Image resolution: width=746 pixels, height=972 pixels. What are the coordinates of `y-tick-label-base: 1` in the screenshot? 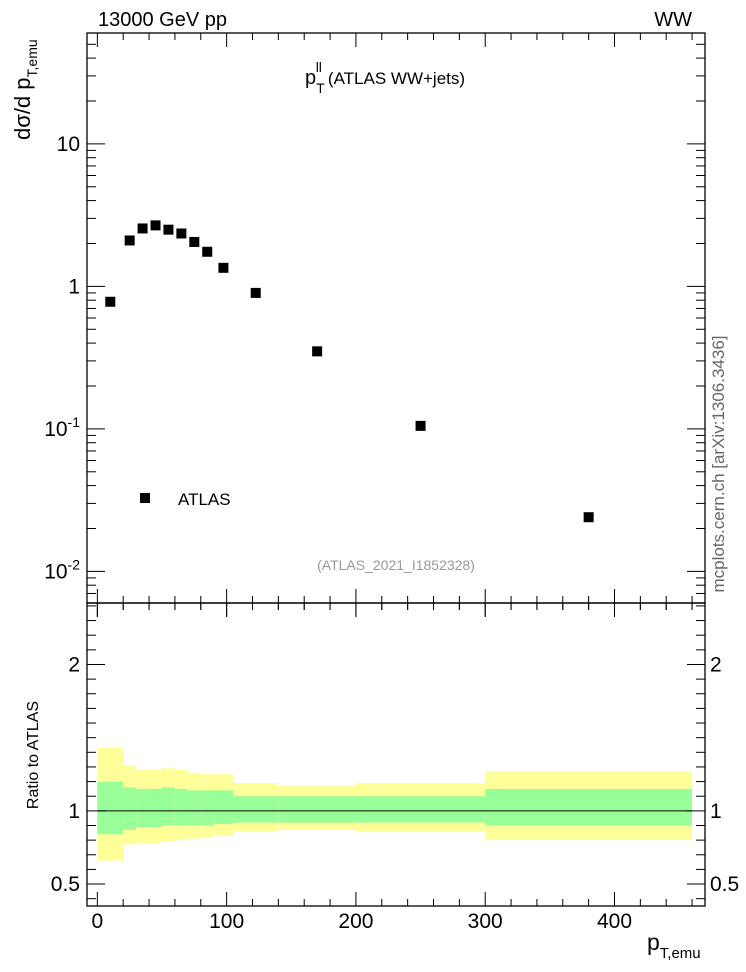 It's located at (74, 286).